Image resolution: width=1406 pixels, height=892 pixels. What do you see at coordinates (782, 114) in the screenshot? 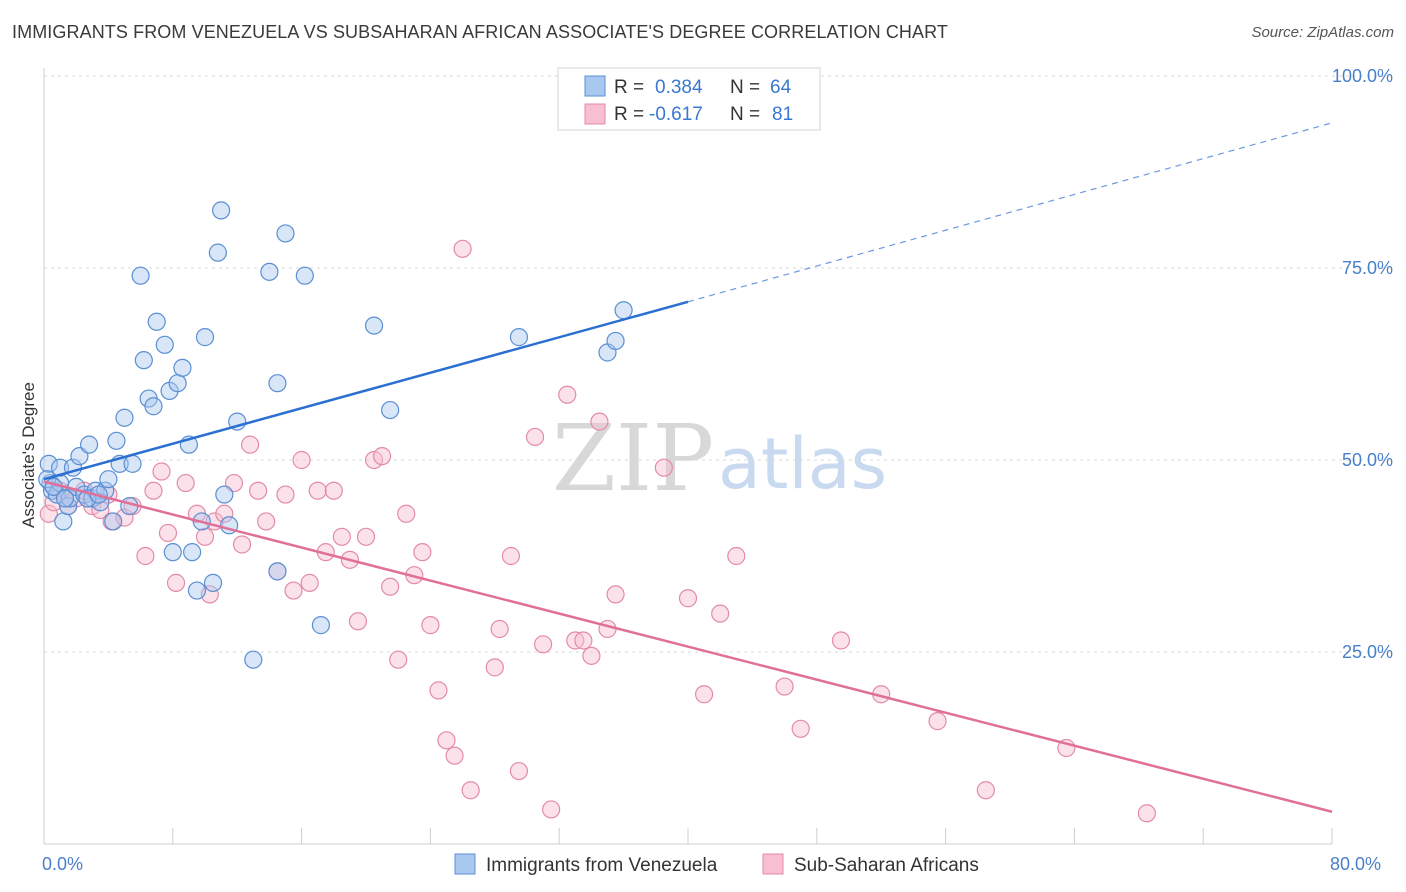
I see `legend-n-value-sub-saharan: 81` at bounding box center [782, 114].